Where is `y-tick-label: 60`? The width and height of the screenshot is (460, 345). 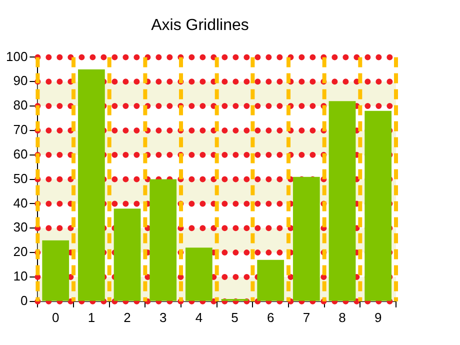
y-tick-label: 60 is located at coordinates (20, 154).